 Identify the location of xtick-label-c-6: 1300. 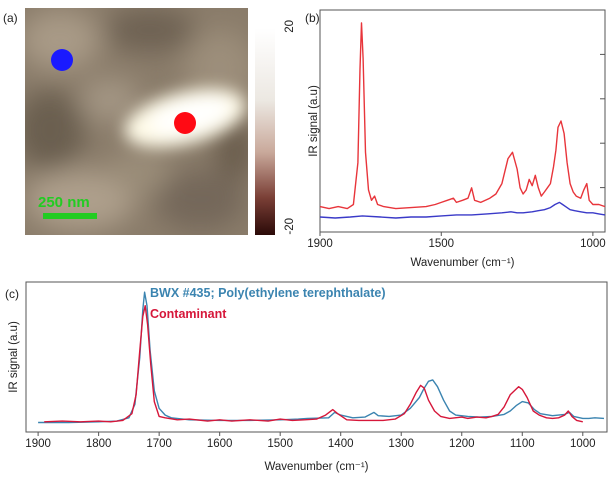
(401, 444).